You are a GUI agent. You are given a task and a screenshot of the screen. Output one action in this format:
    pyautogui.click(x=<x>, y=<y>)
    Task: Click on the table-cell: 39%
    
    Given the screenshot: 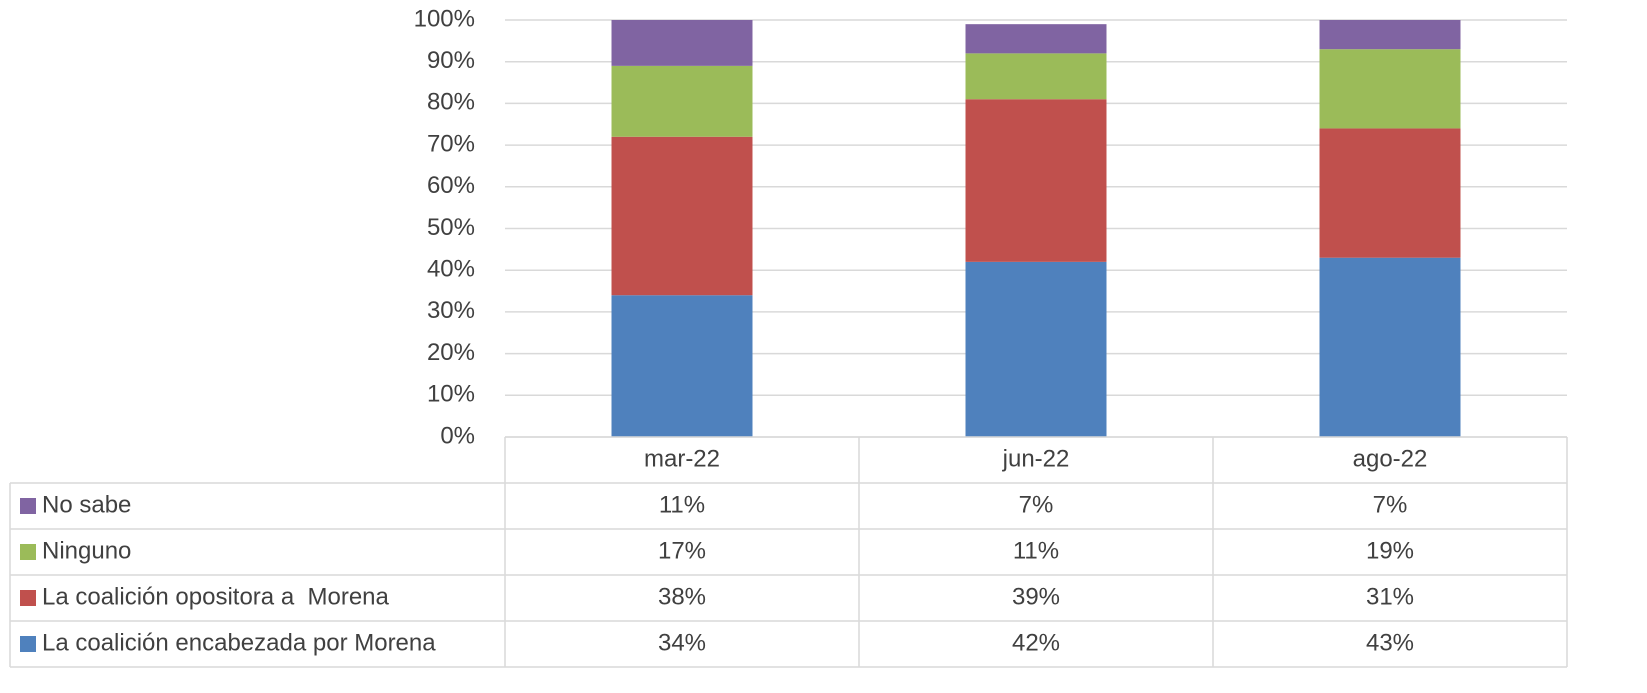 What is the action you would take?
    pyautogui.click(x=1036, y=596)
    